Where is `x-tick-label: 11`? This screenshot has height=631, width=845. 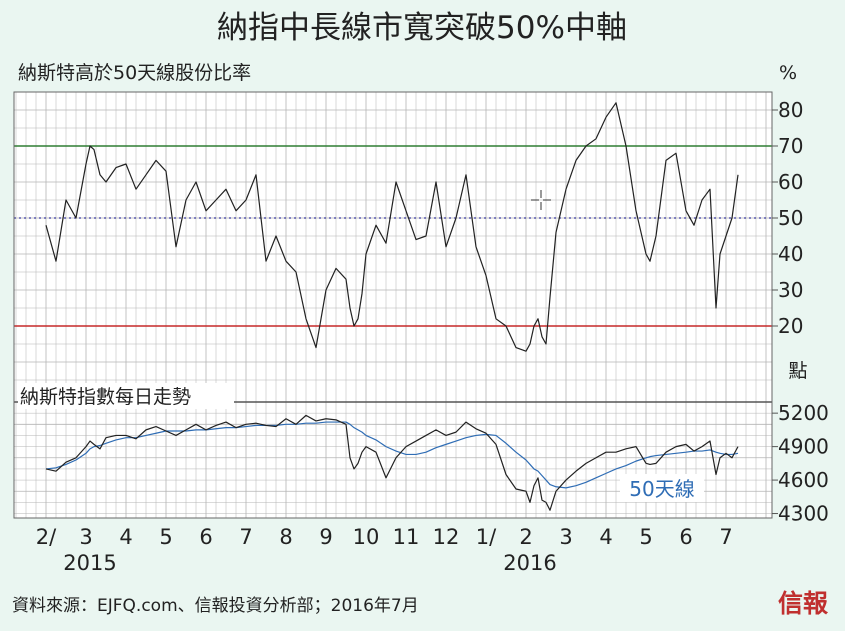
x-tick-label: 11 is located at coordinates (406, 537).